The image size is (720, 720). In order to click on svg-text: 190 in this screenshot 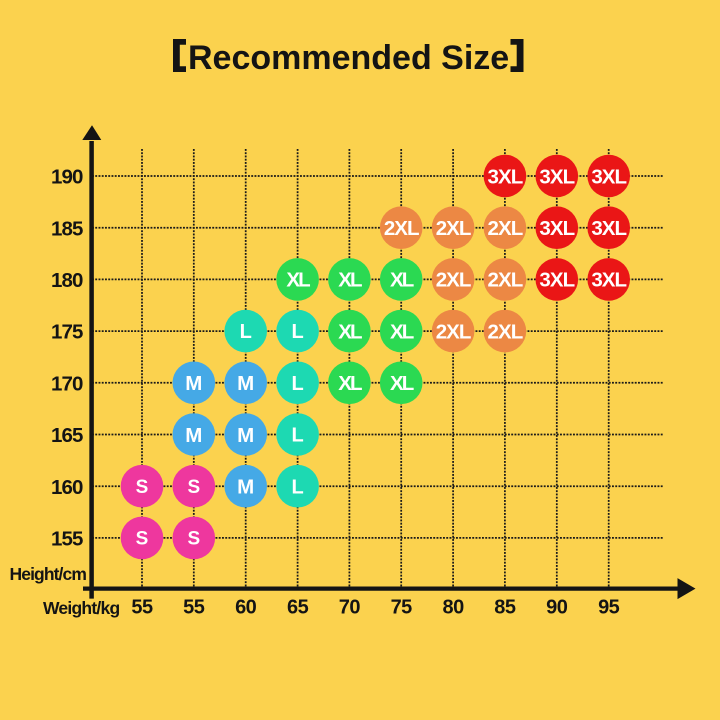, I will do `click(67, 177)`.